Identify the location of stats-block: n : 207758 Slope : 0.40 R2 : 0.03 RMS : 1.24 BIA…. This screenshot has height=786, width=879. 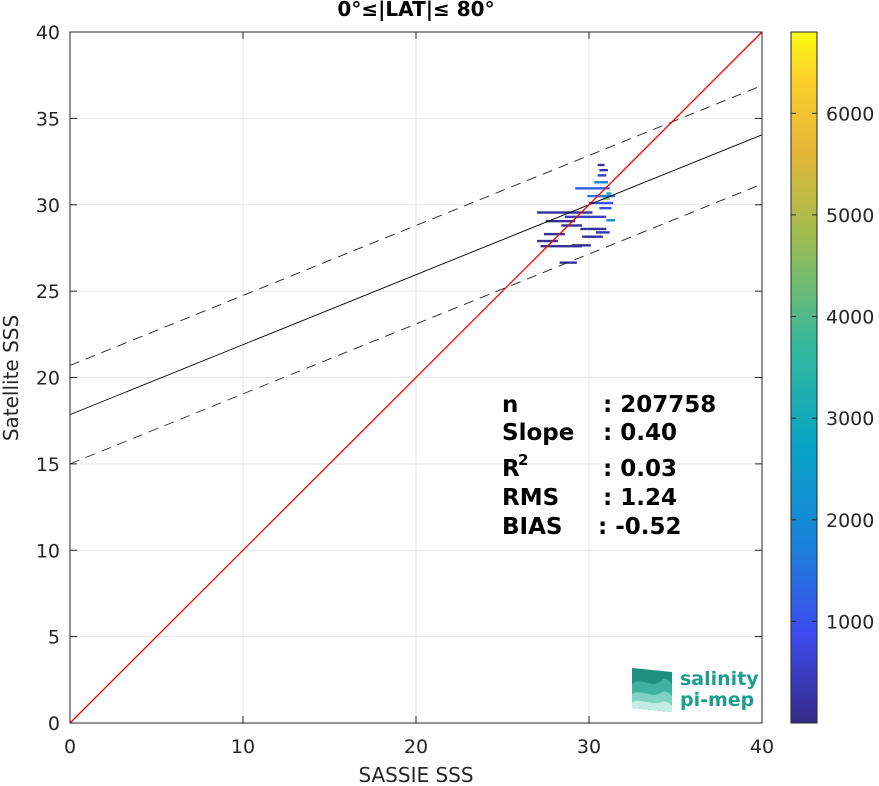
(609, 466).